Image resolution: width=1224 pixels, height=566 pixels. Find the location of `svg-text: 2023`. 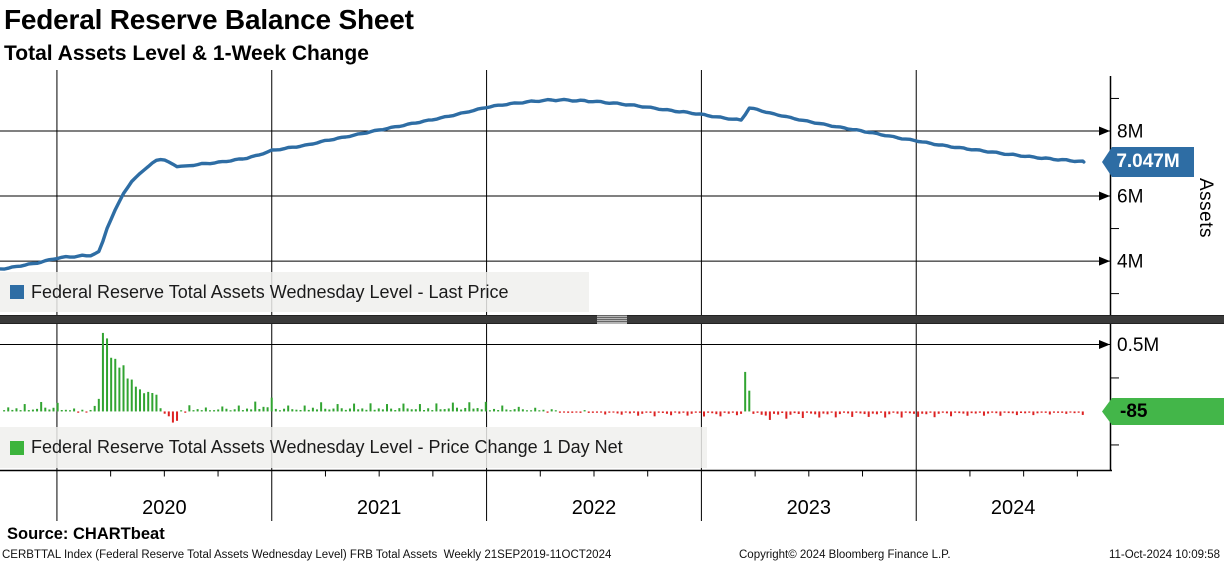

svg-text: 2023 is located at coordinates (809, 508).